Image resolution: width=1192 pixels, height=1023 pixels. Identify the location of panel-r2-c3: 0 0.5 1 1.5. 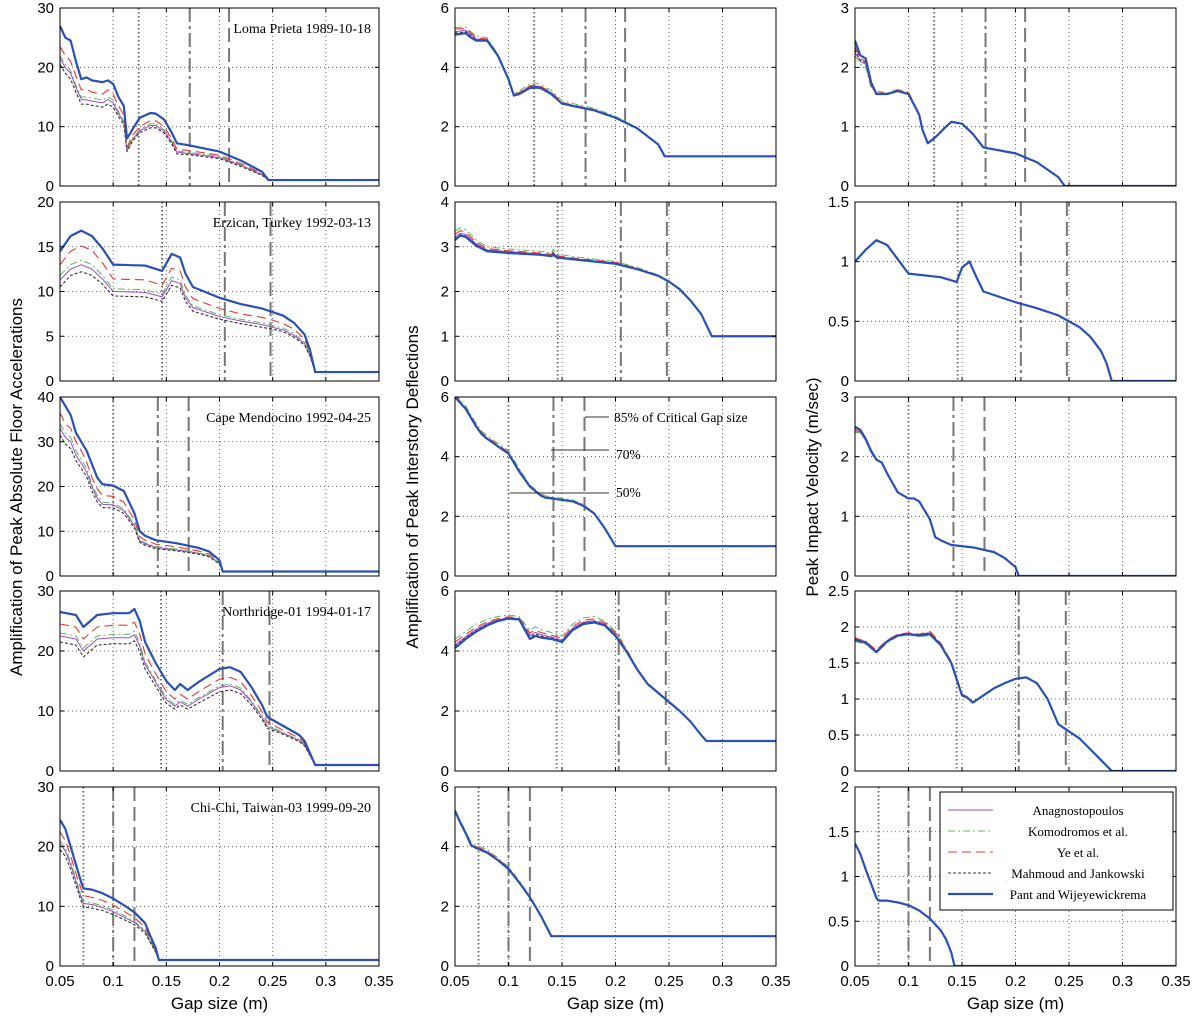
(1002, 292).